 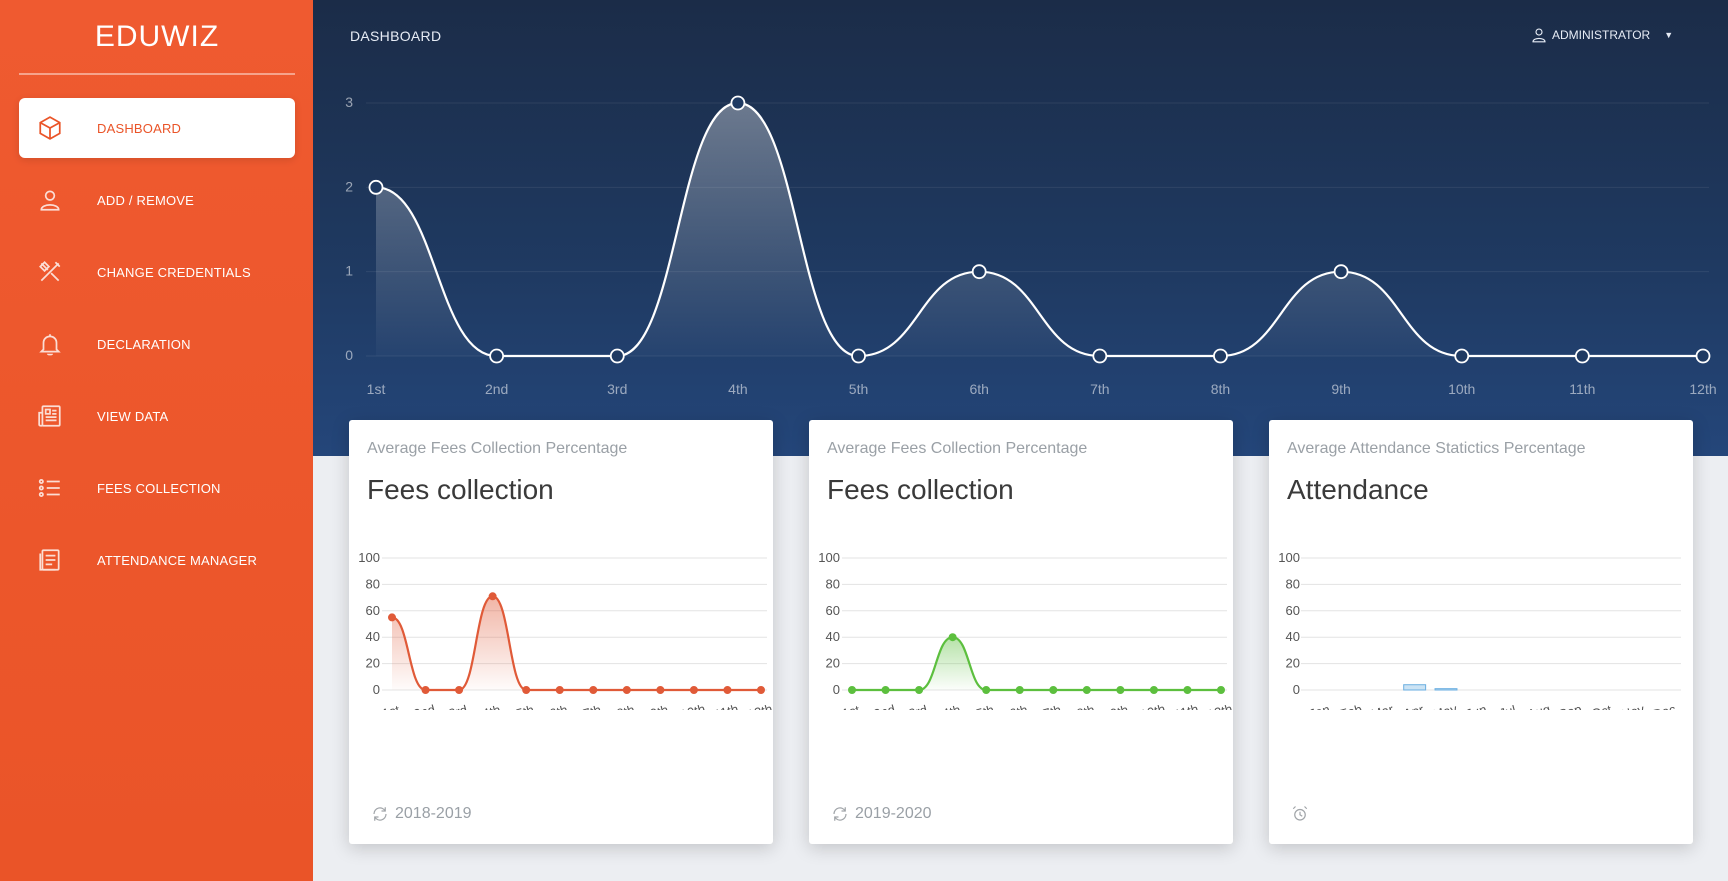 I want to click on user-name: ADMINISTRATOR, so click(x=1601, y=35).